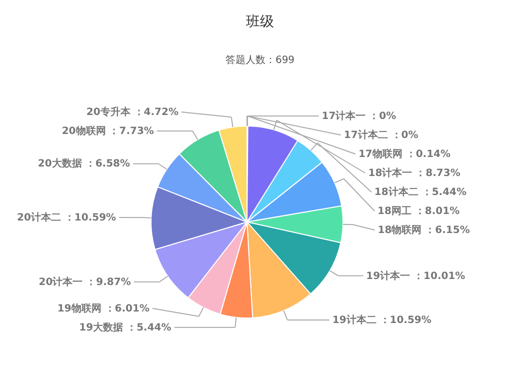 This screenshot has height=368, width=518. I want to click on slice-label: 17物联网 ：0.14%, so click(404, 154).